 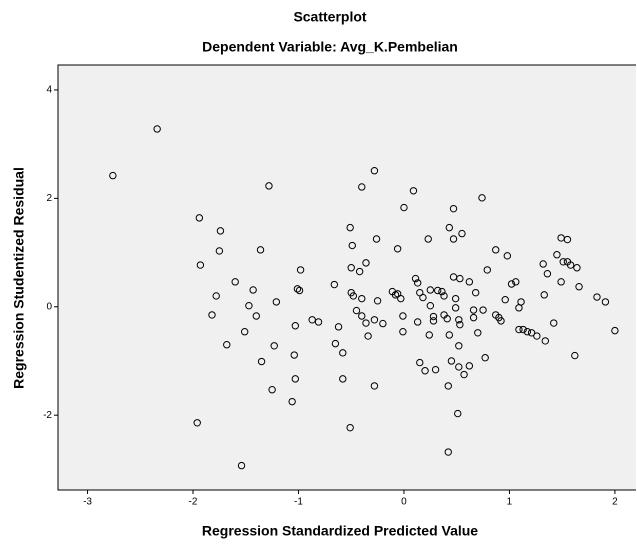 I want to click on x-tick-label: 1, so click(x=510, y=502).